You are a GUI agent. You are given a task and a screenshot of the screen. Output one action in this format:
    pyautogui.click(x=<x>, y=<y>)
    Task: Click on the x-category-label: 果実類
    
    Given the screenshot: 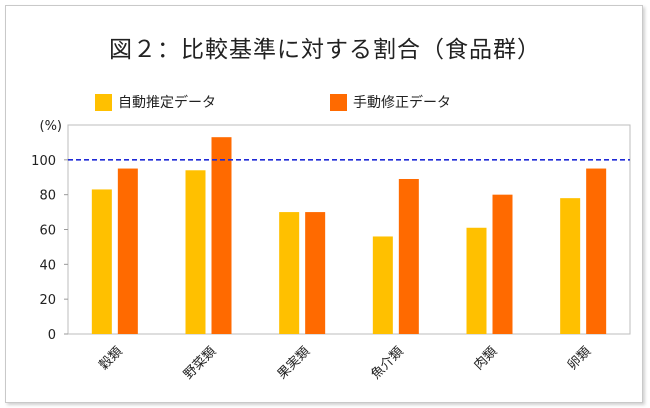 What is the action you would take?
    pyautogui.click(x=293, y=363)
    